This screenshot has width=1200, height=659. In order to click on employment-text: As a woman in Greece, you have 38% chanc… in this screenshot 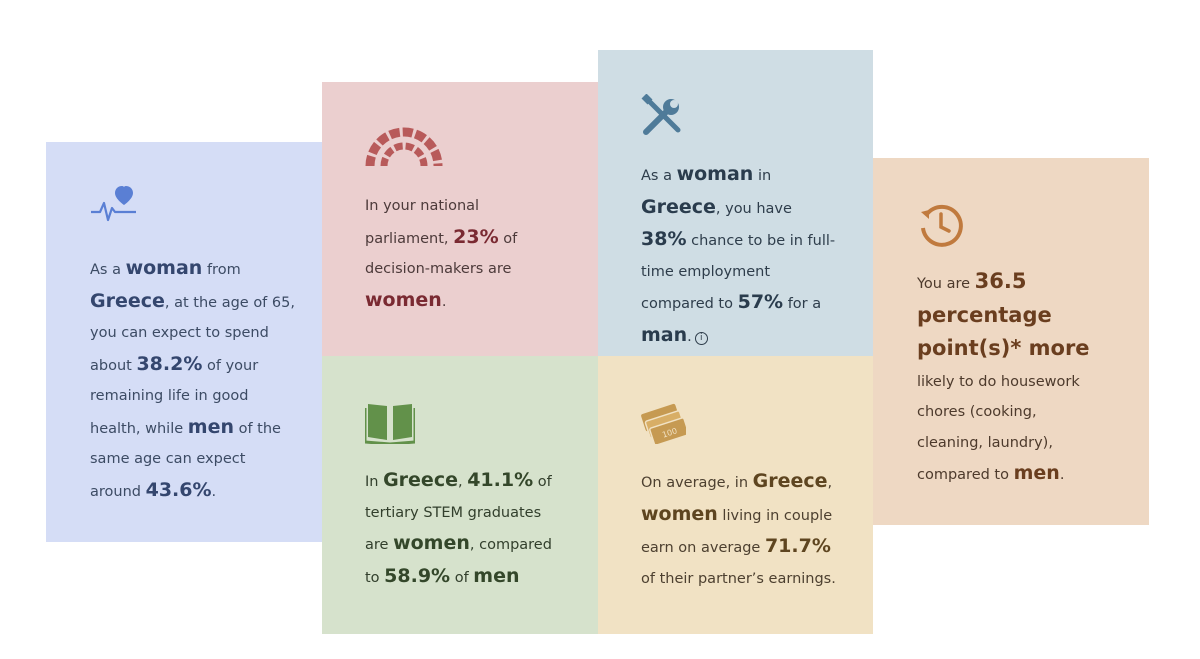, I will do `click(738, 254)`.